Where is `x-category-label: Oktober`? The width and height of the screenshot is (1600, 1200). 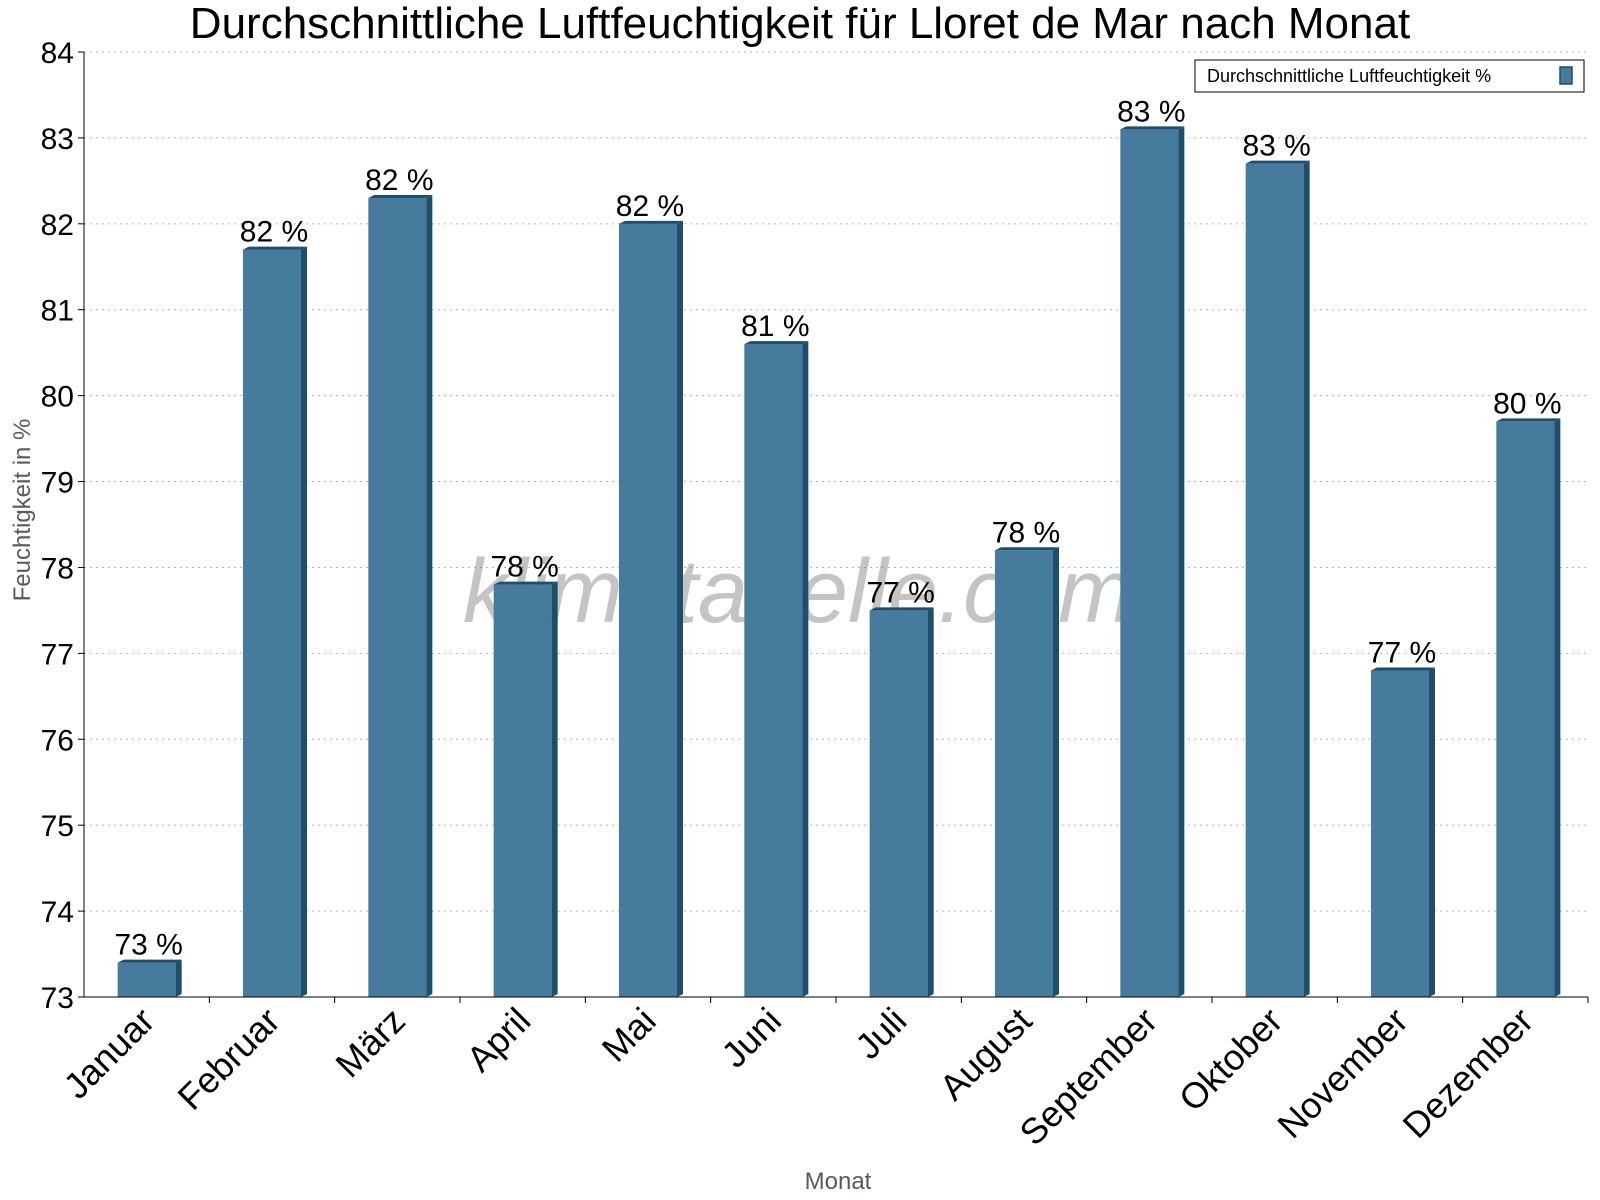 x-category-label: Oktober is located at coordinates (1231, 1060).